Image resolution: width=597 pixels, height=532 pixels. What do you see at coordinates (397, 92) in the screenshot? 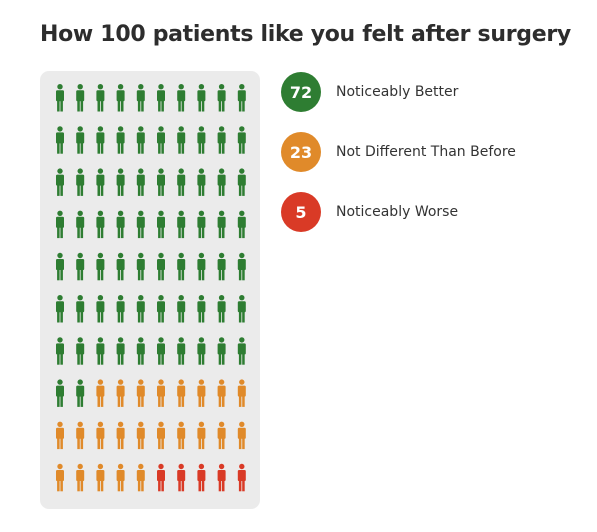
I see `legend-label-better: Noticeably Better` at bounding box center [397, 92].